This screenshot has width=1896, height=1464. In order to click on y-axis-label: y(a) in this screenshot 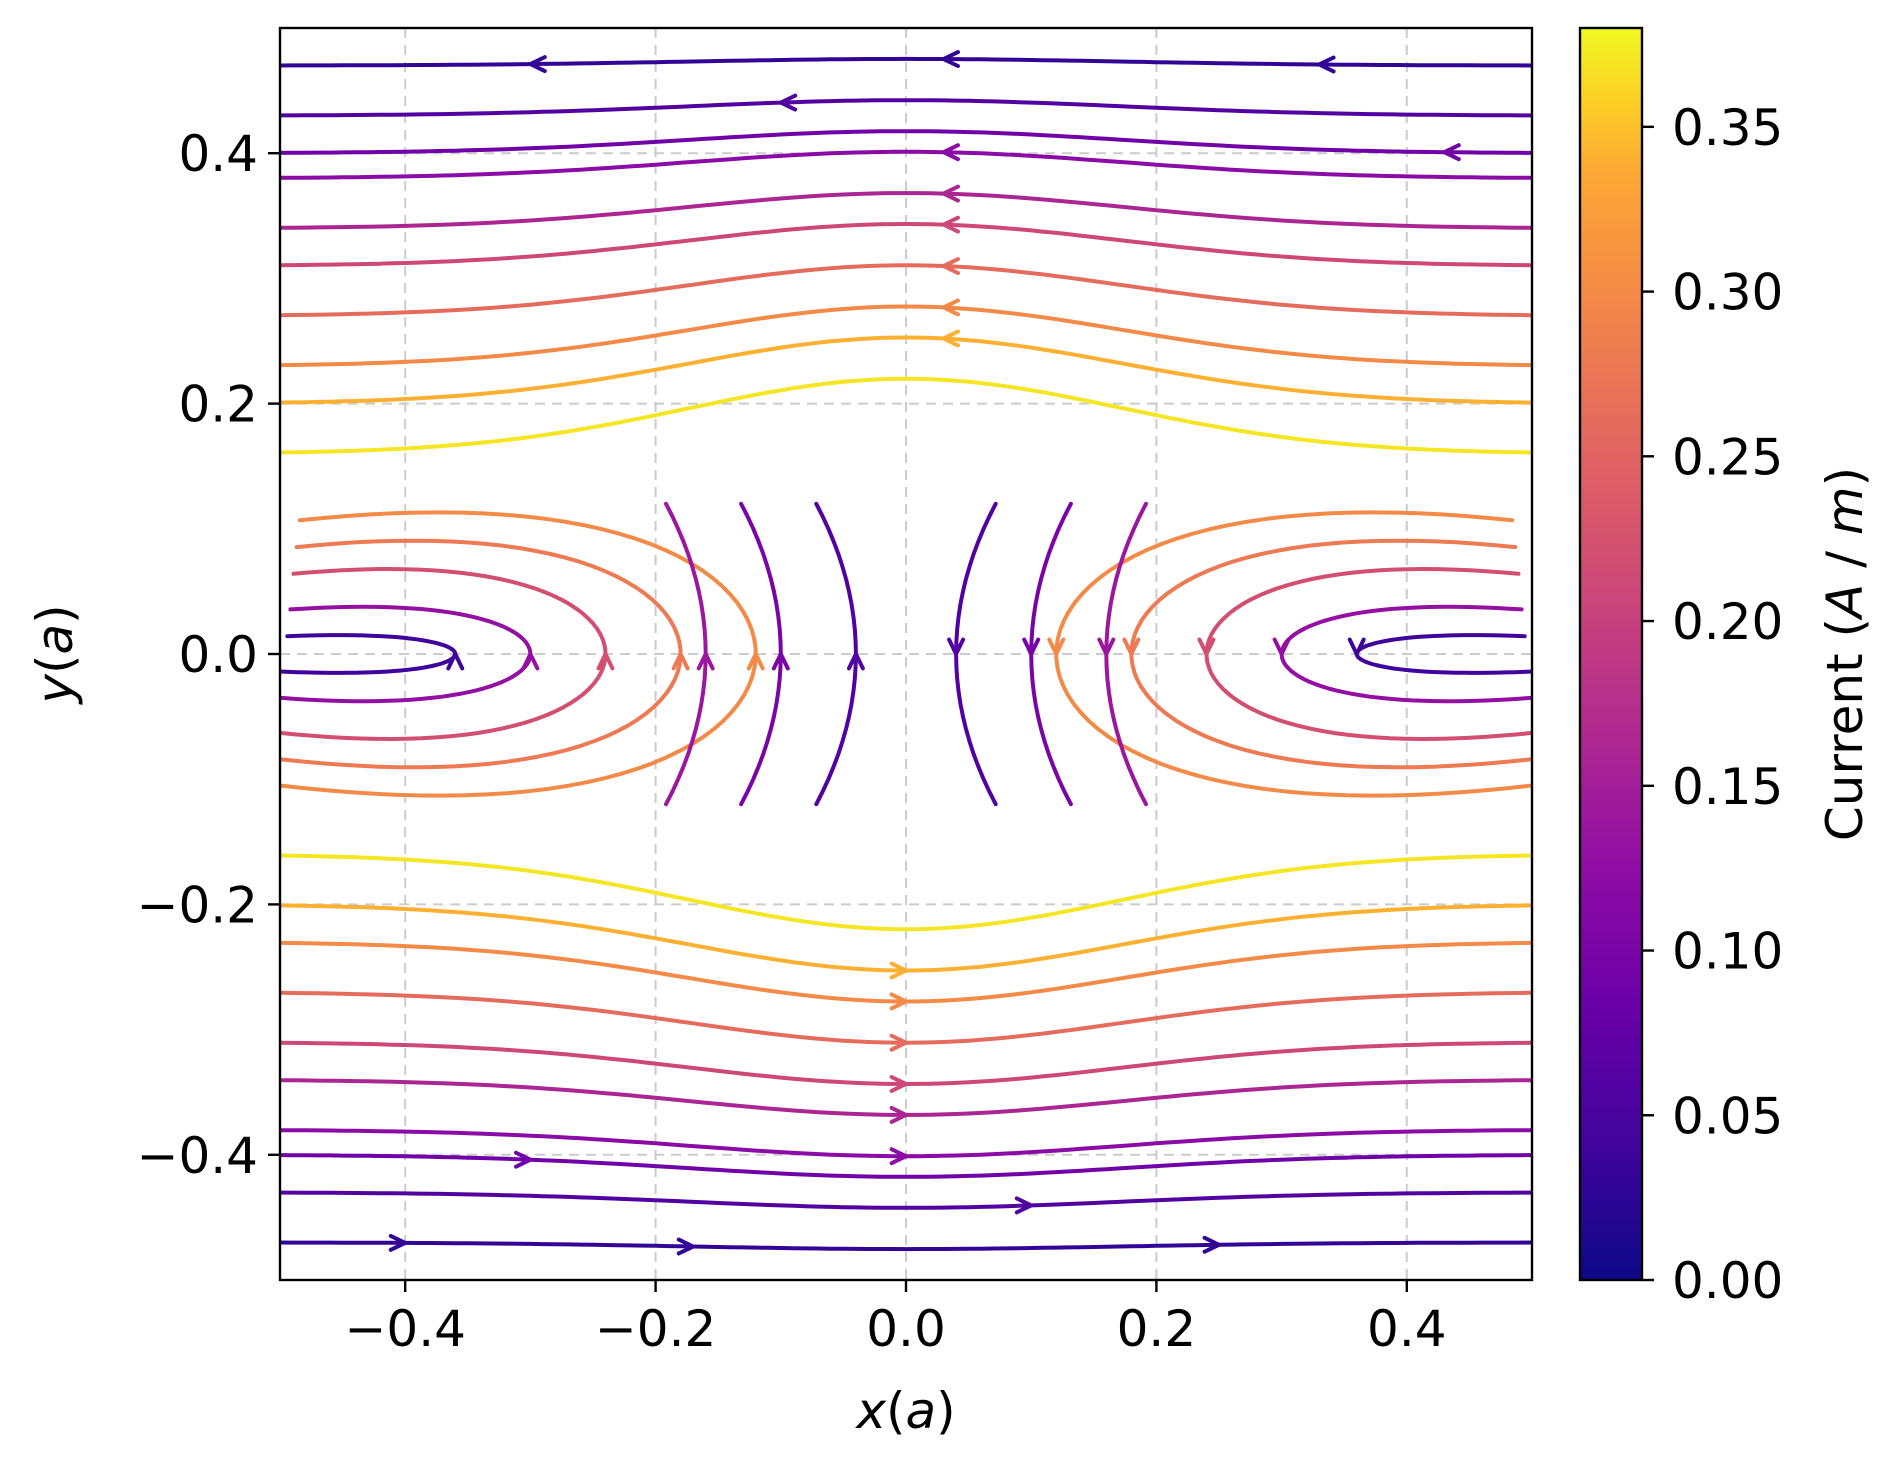, I will do `click(55, 654)`.